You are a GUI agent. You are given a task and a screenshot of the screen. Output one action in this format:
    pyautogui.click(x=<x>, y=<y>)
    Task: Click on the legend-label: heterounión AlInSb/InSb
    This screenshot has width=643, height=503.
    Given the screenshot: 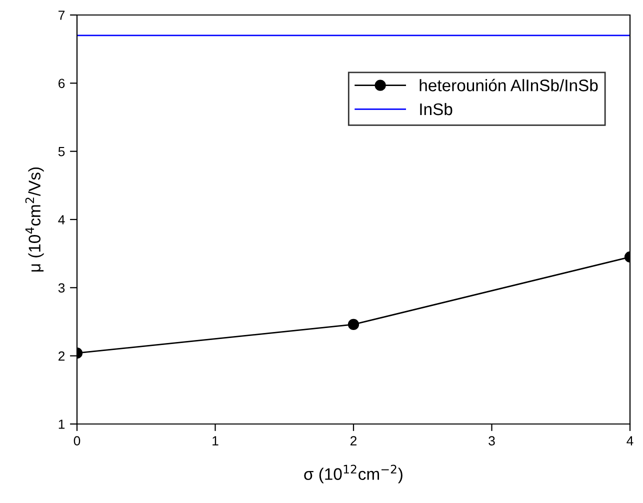 What is the action you would take?
    pyautogui.click(x=509, y=85)
    